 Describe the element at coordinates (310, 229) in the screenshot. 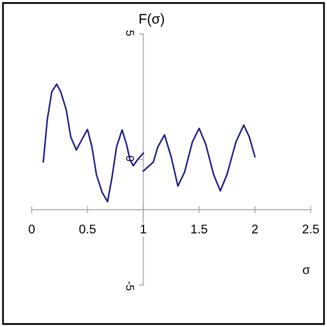

I see `x-tick-label: 2.5` at that location.